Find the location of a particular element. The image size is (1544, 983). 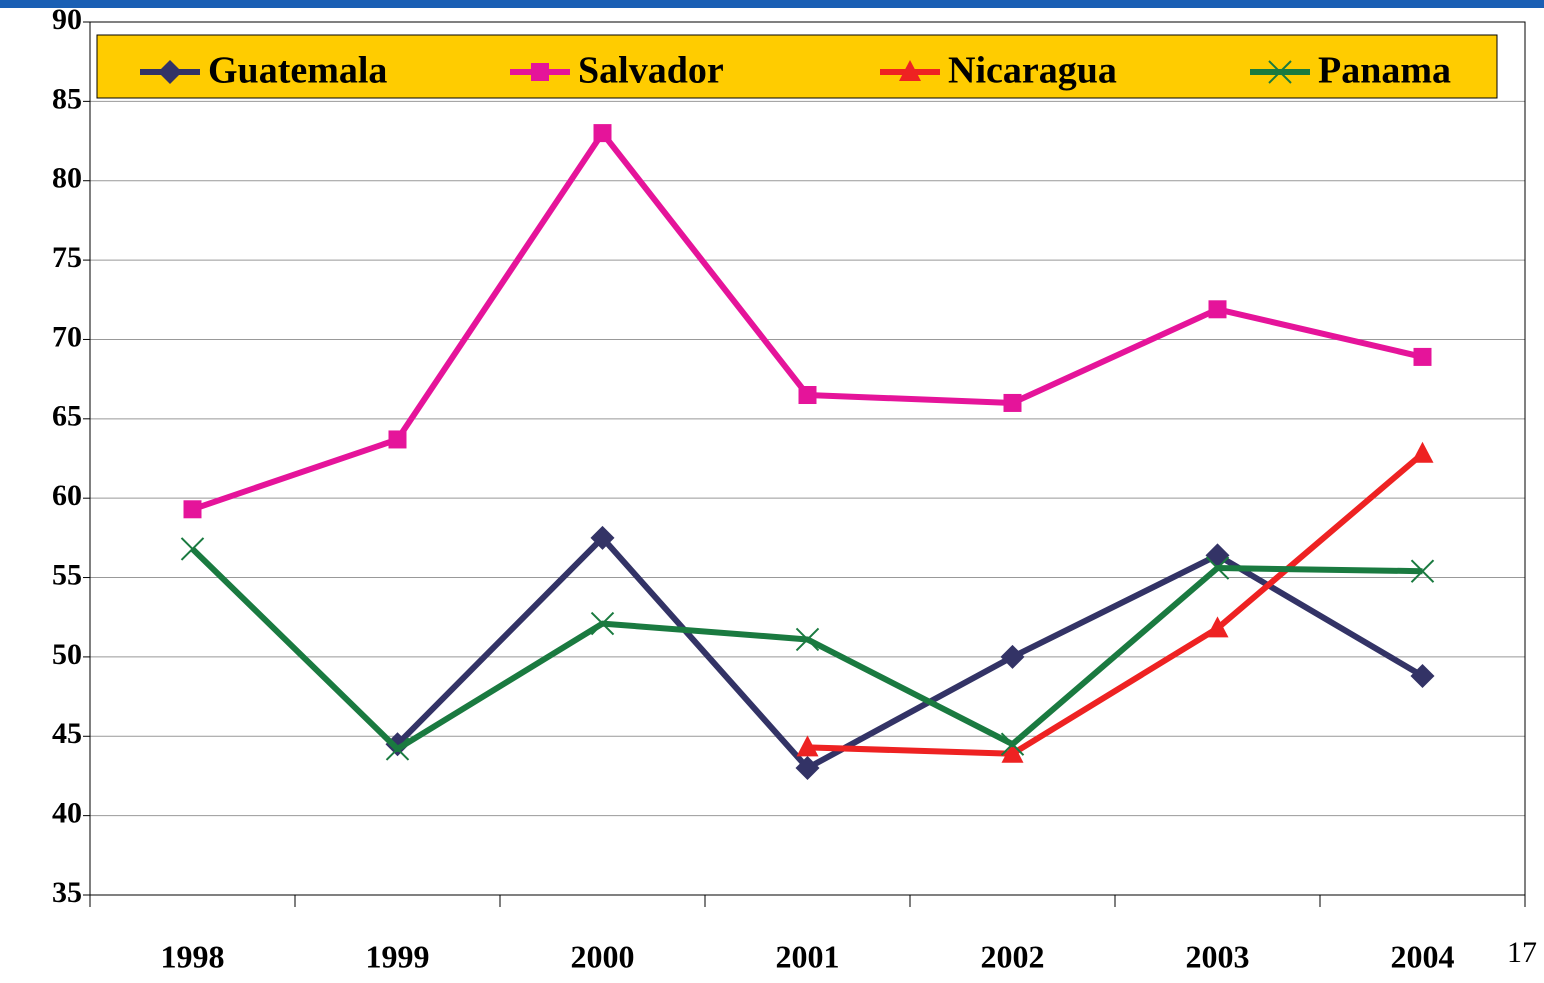

x-tick-label: 2004 is located at coordinates (1423, 956).